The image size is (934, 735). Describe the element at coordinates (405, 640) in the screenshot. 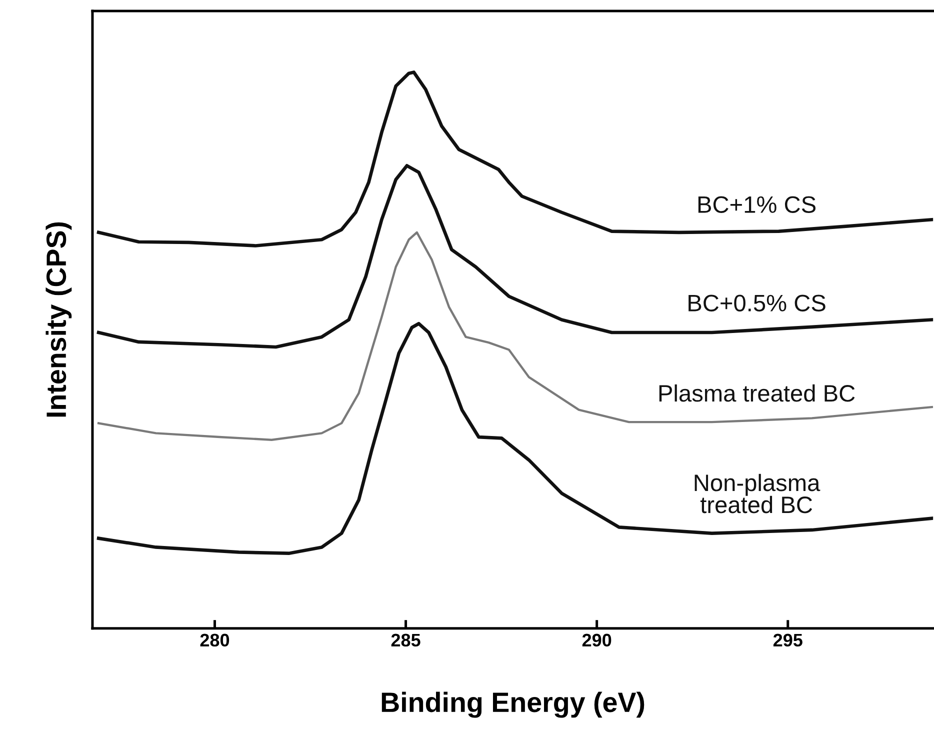

I see `x-tick-label: 285` at that location.